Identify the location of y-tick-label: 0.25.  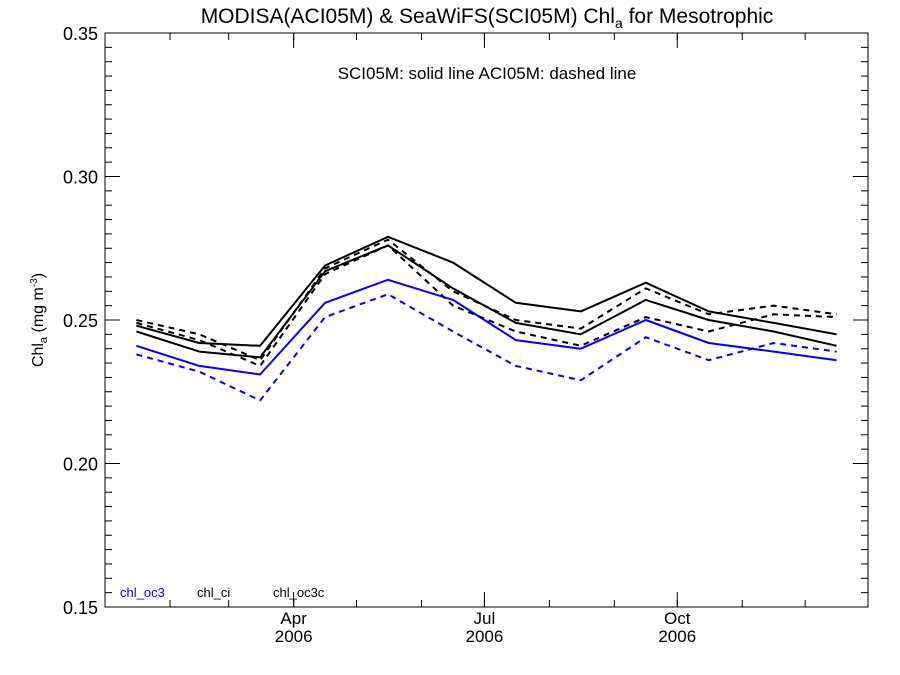
(80, 321).